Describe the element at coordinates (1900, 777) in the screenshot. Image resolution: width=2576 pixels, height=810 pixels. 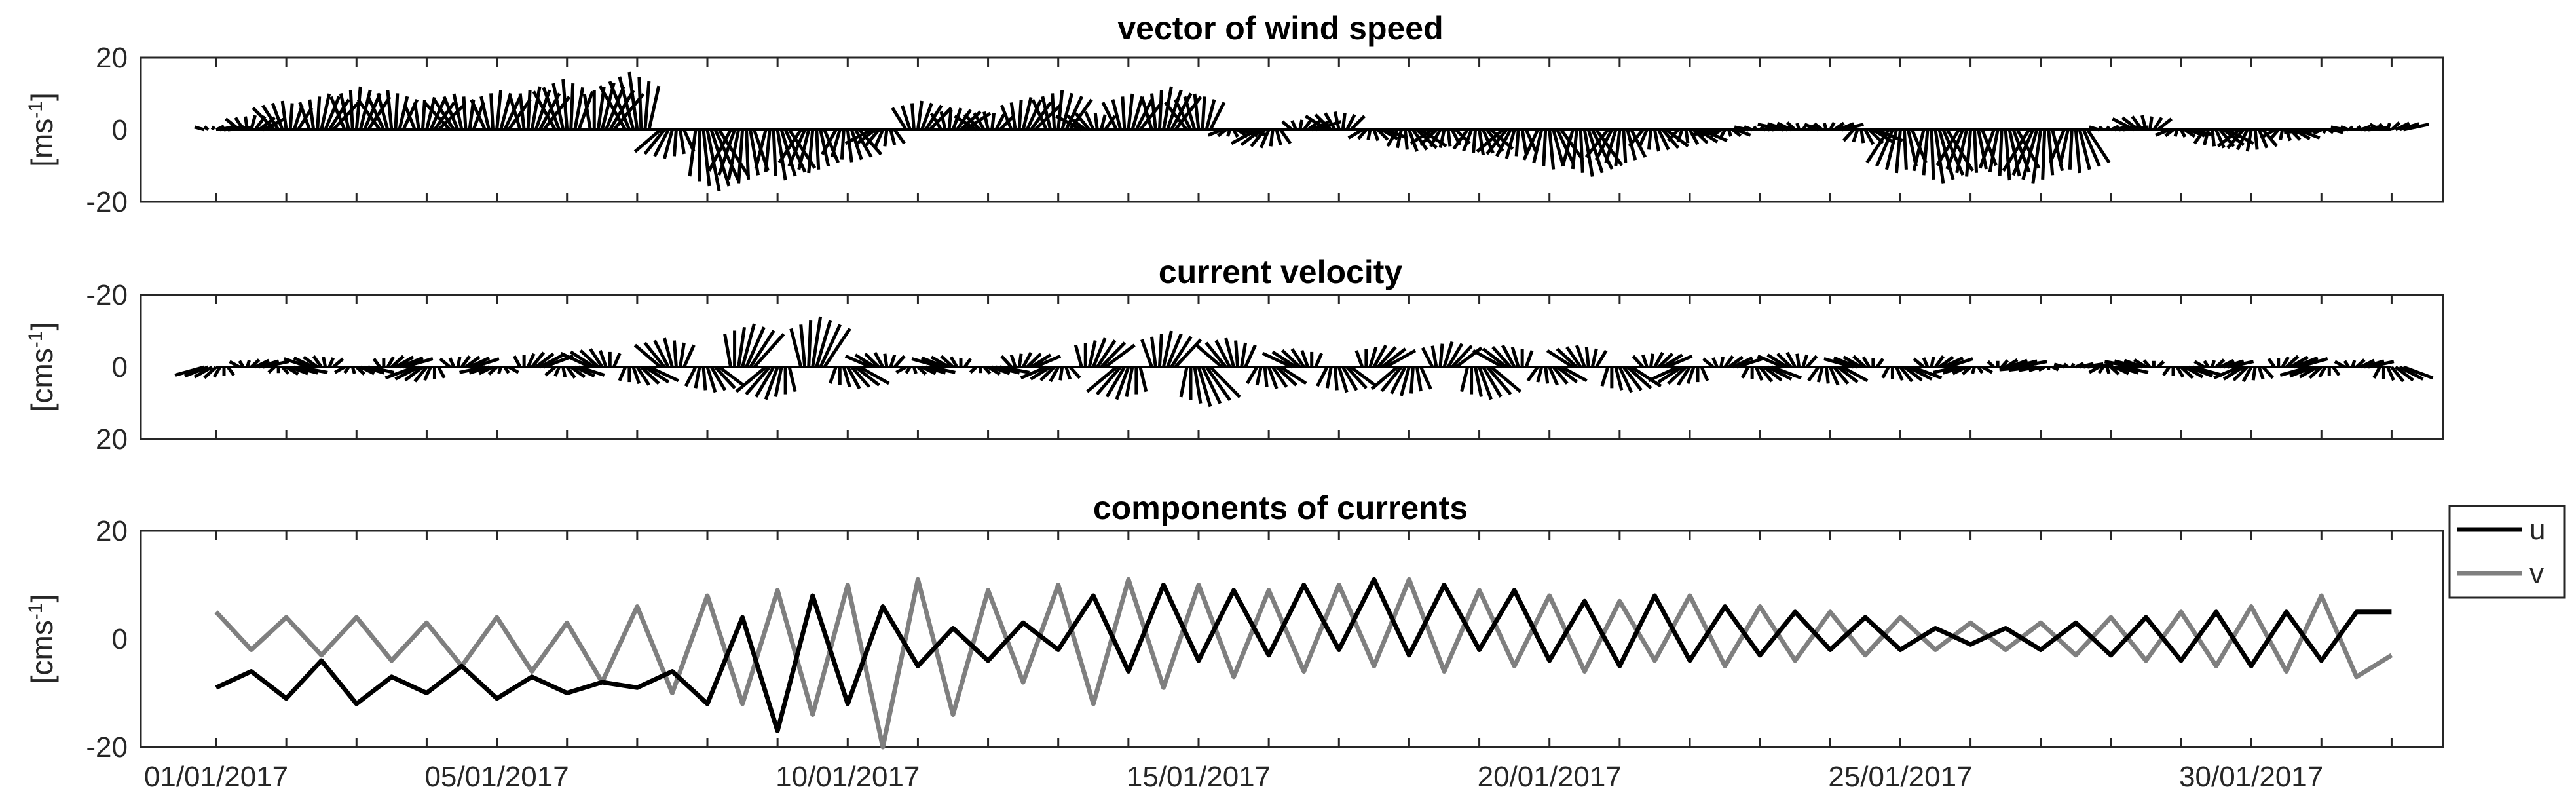
I see `x-tick-label: 25/01/2017` at that location.